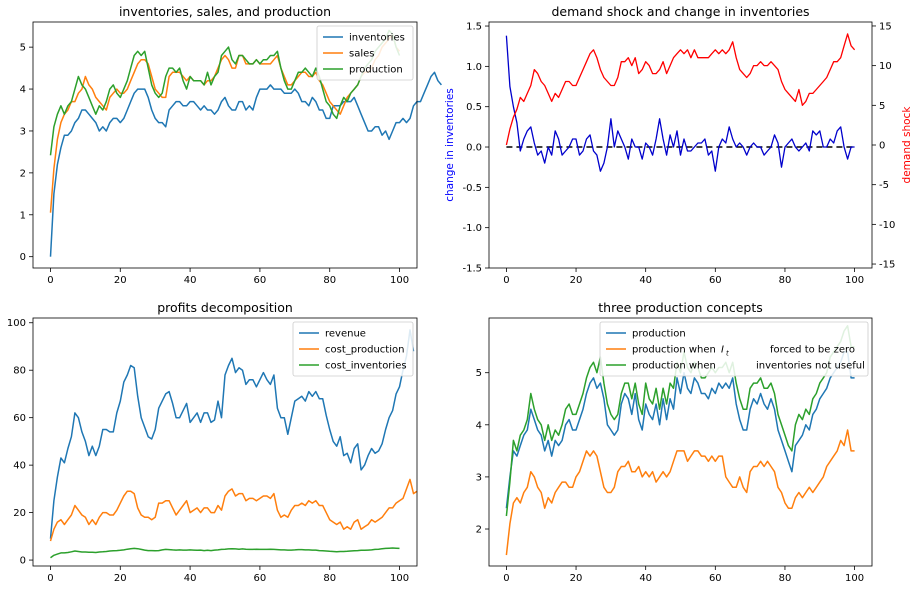 The width and height of the screenshot is (919, 590). I want to click on y-tick-label: 20, so click(19, 513).